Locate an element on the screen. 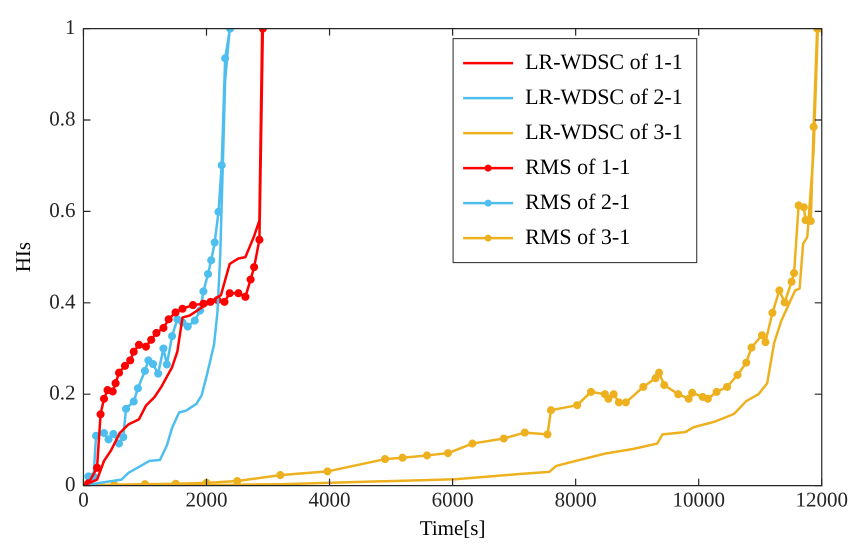 The image size is (859, 550). legend-label: LR-WDSC of 2-1 is located at coordinates (604, 96).